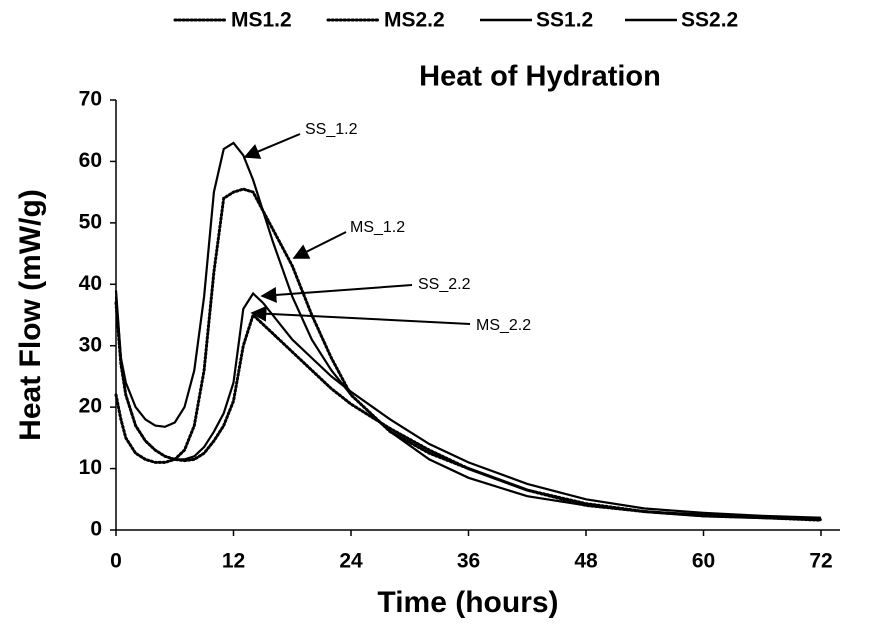 This screenshot has width=871, height=625. What do you see at coordinates (703, 561) in the screenshot?
I see `x-tick-label: 60` at bounding box center [703, 561].